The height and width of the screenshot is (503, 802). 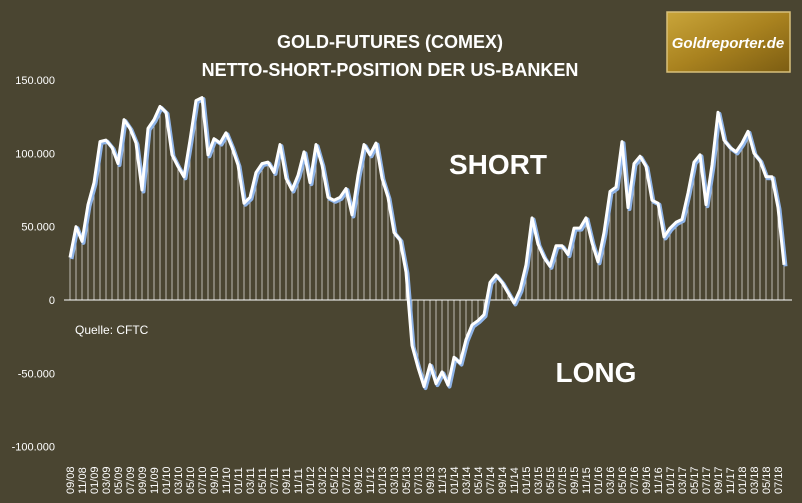 What do you see at coordinates (503, 480) in the screenshot?
I see `x-tick-label: 09/14` at bounding box center [503, 480].